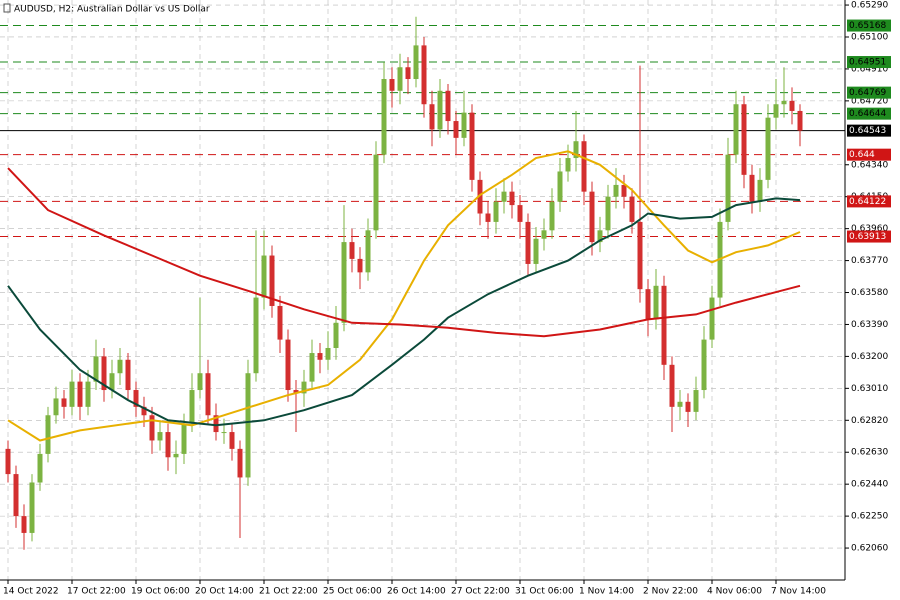  I want to click on y-tick-label: 0.62440, so click(869, 485).